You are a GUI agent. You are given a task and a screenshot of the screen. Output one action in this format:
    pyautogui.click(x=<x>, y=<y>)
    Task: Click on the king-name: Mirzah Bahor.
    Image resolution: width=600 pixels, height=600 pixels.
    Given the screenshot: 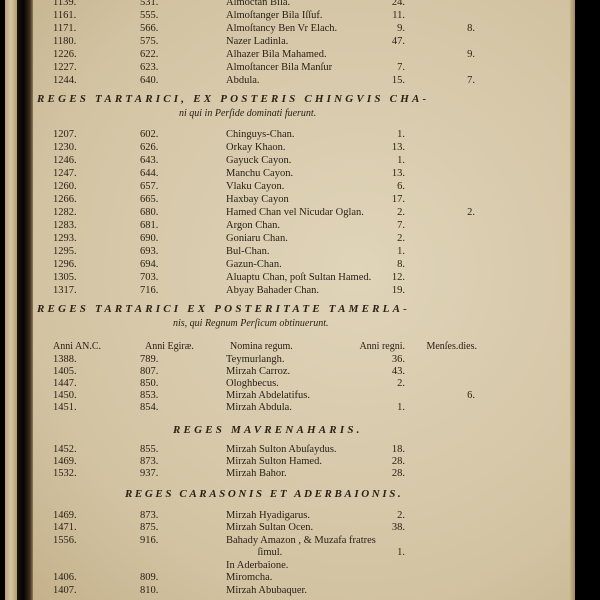 What is the action you would take?
    pyautogui.click(x=256, y=473)
    